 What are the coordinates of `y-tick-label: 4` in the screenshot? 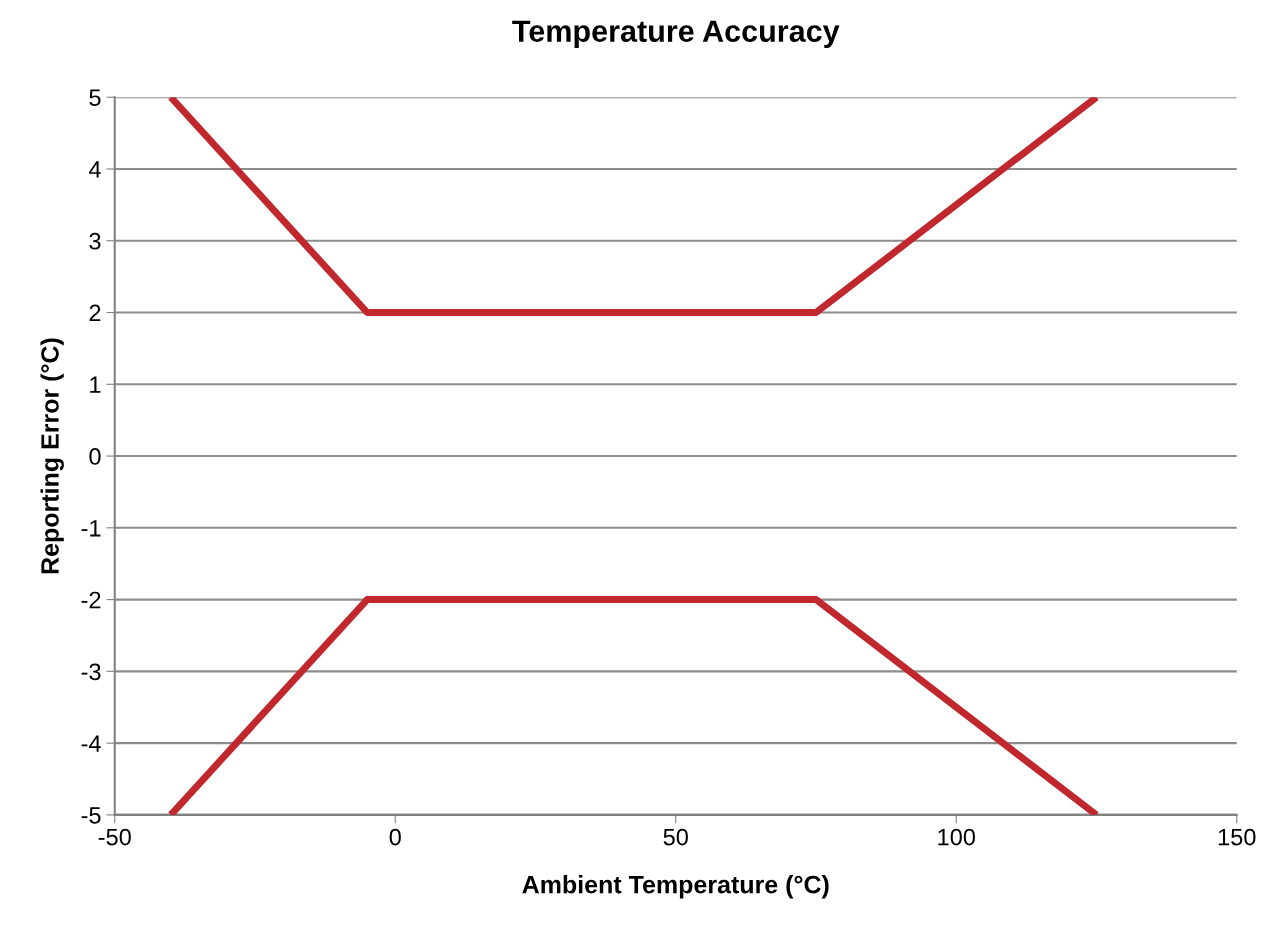 It's located at (94, 169).